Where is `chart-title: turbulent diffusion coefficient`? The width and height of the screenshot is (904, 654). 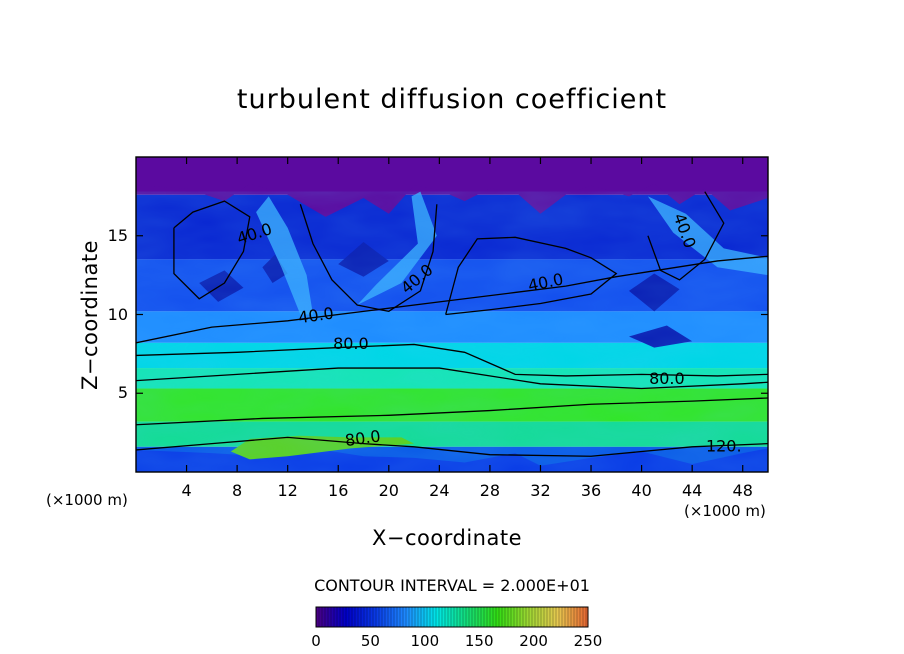 chart-title: turbulent diffusion coefficient is located at coordinates (452, 99).